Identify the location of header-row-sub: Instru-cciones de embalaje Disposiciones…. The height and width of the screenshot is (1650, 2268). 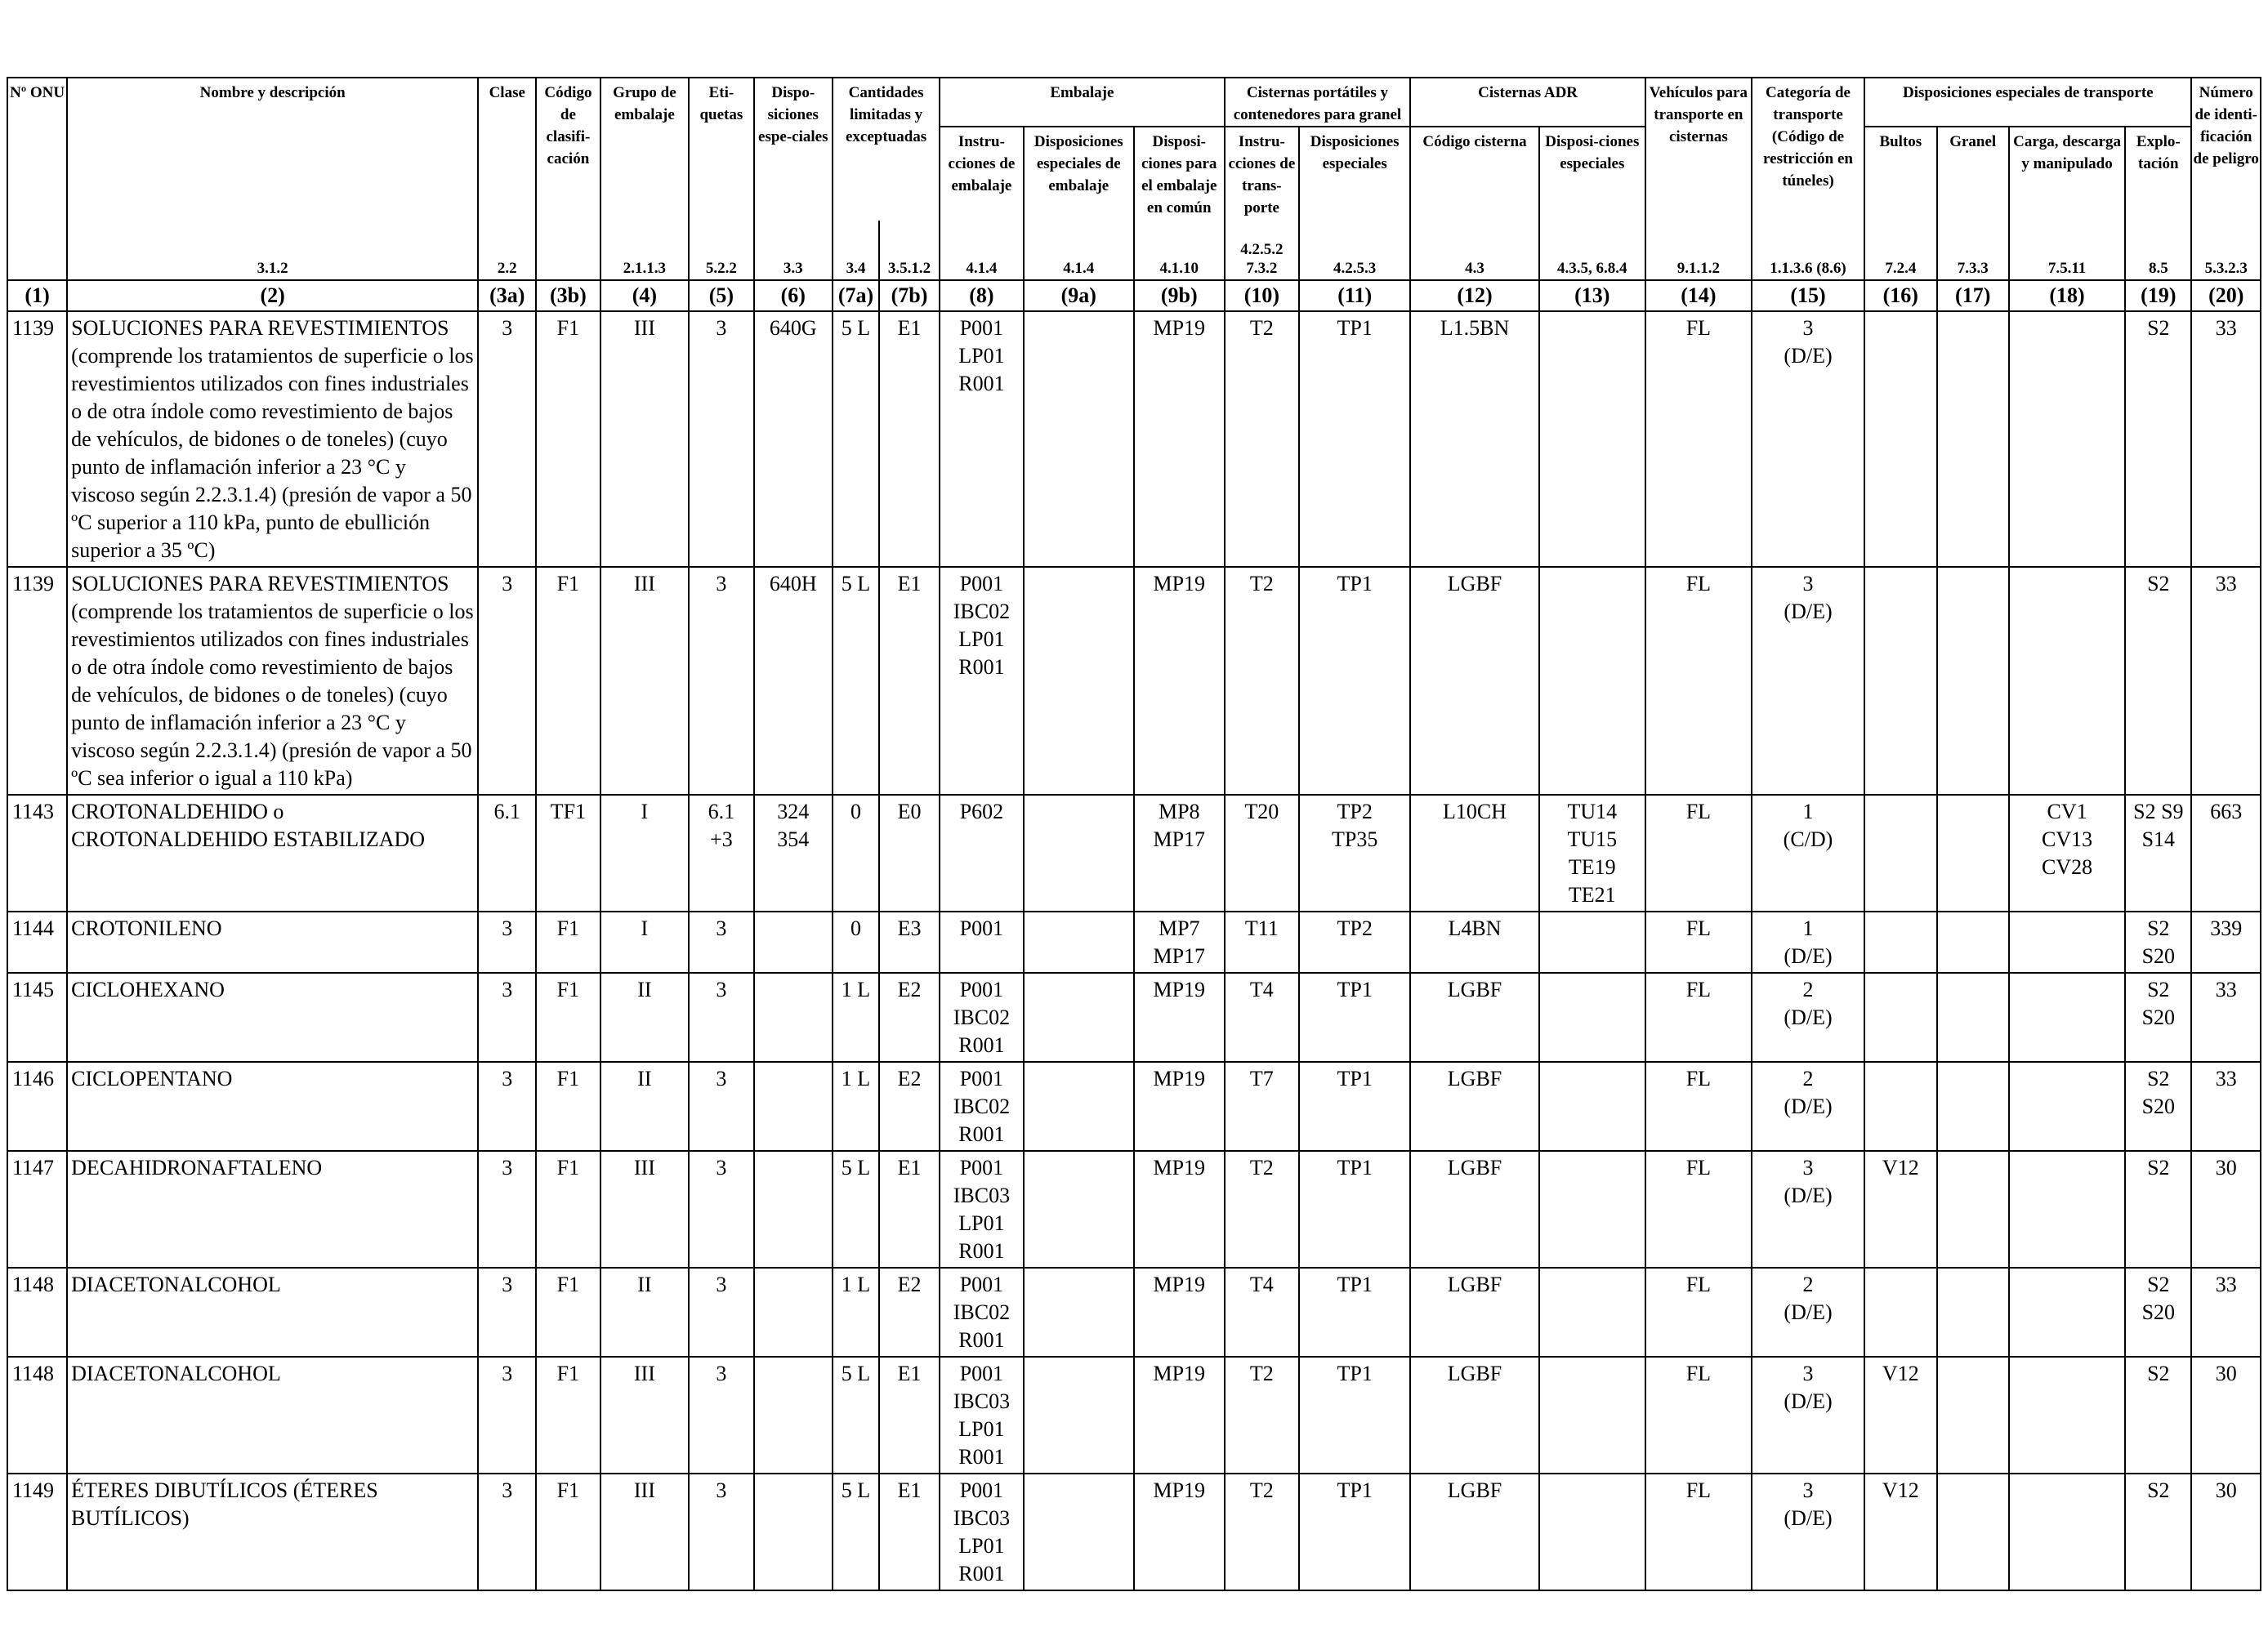
(1134, 173).